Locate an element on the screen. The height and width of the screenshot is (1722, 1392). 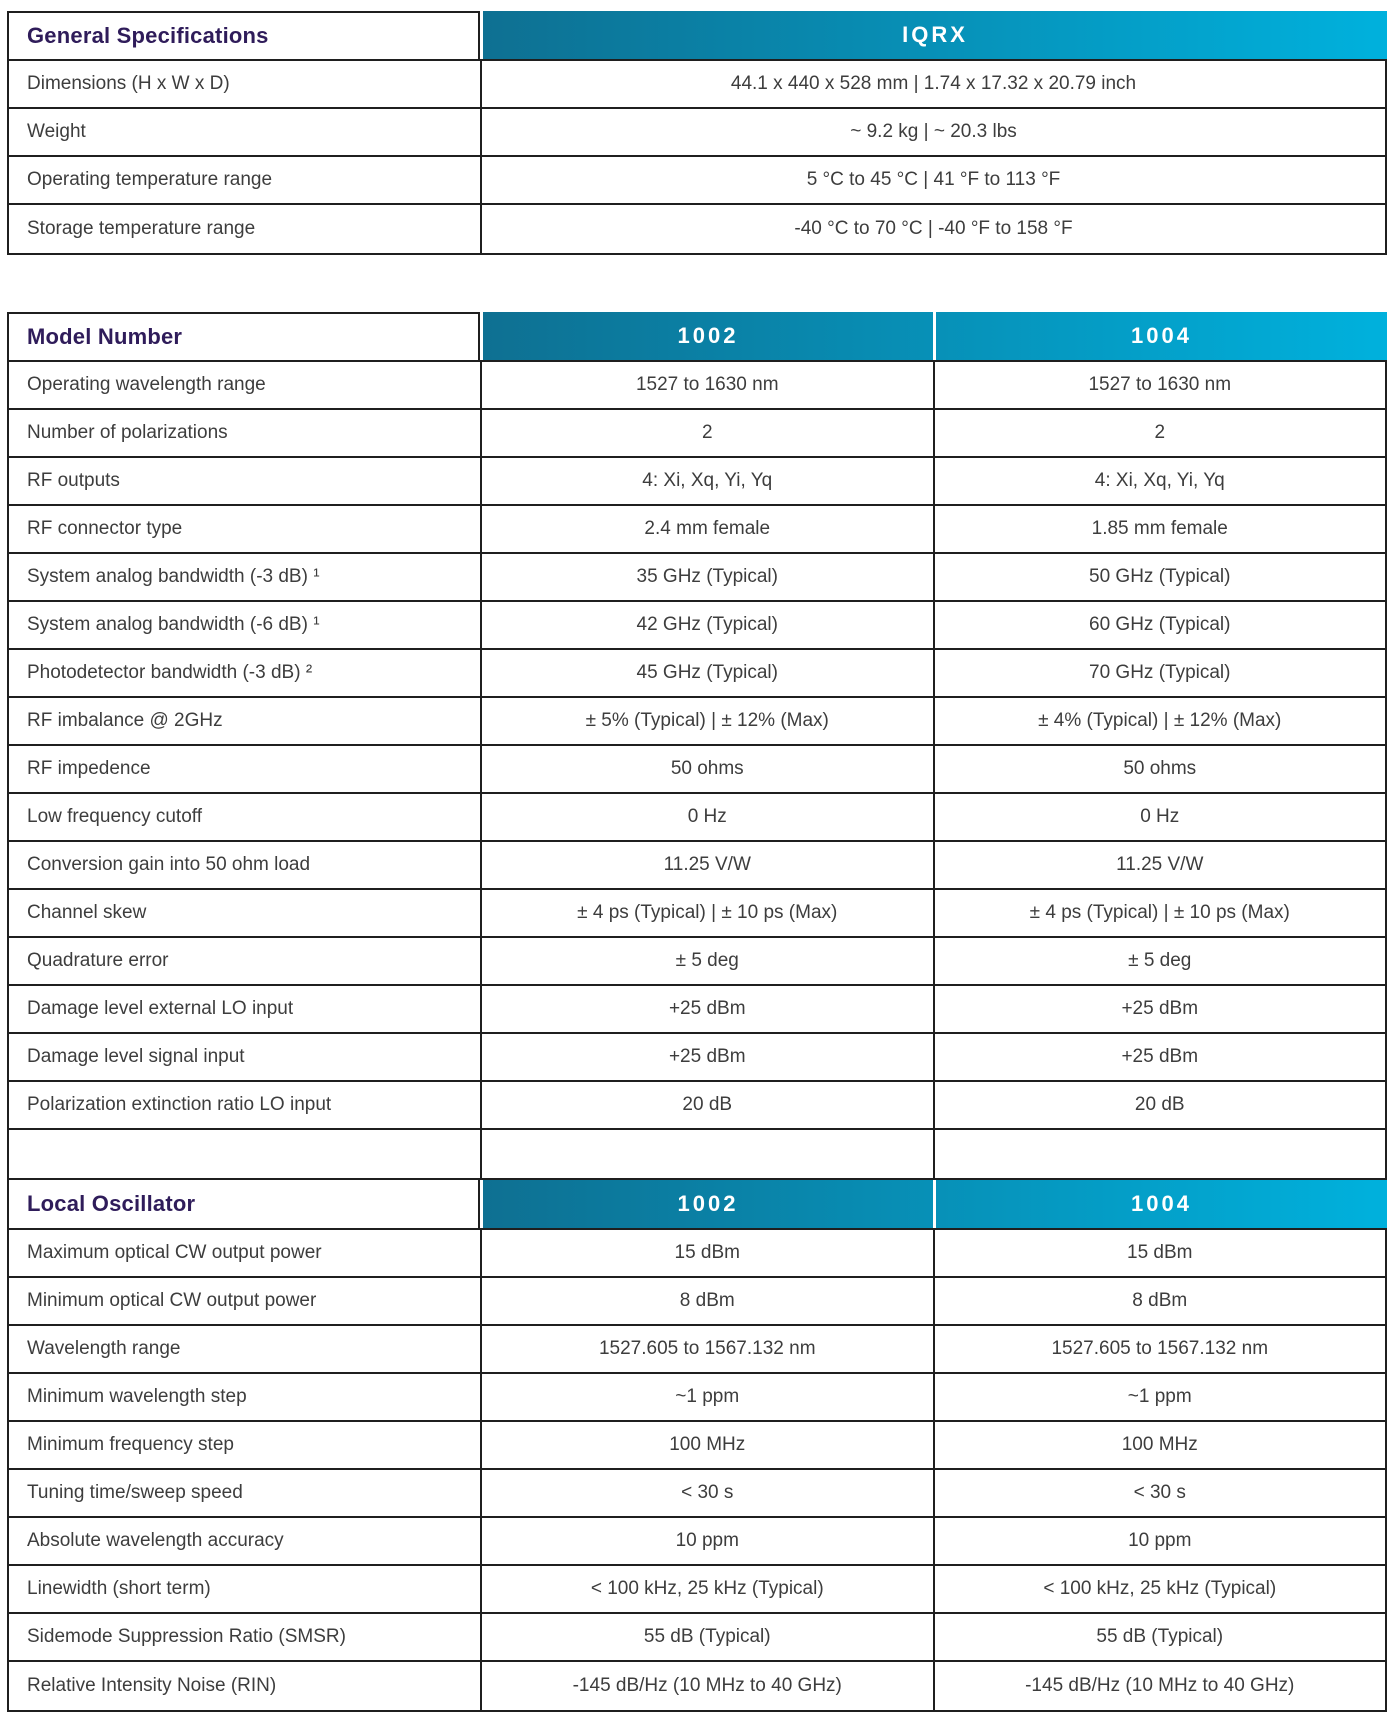
row-label: System analog bandwidth (-3 dB) ¹ is located at coordinates (173, 576).